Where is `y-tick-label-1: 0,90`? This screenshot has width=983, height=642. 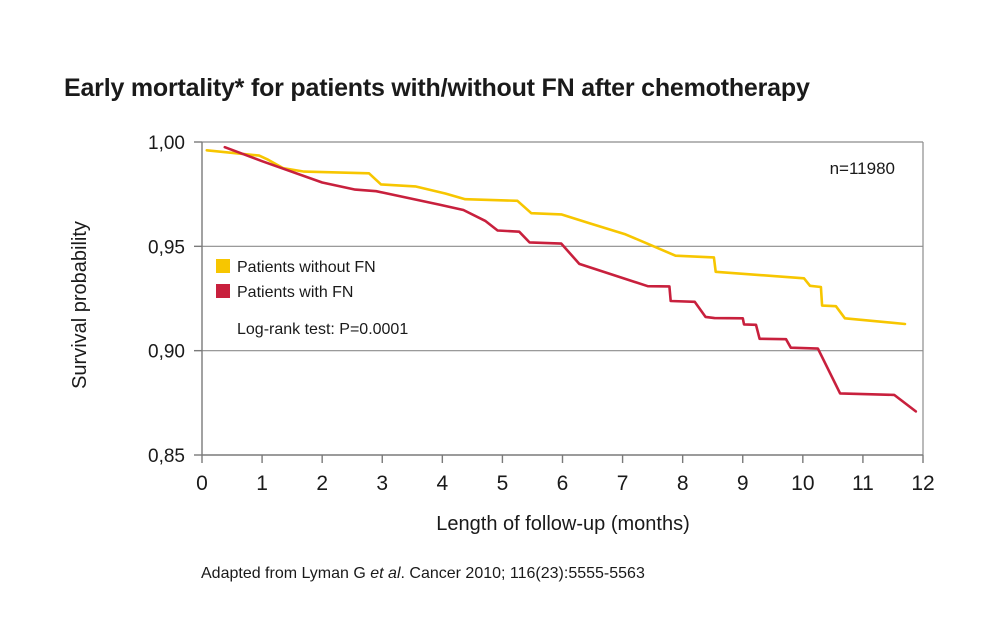
y-tick-label-1: 0,90 is located at coordinates (166, 352).